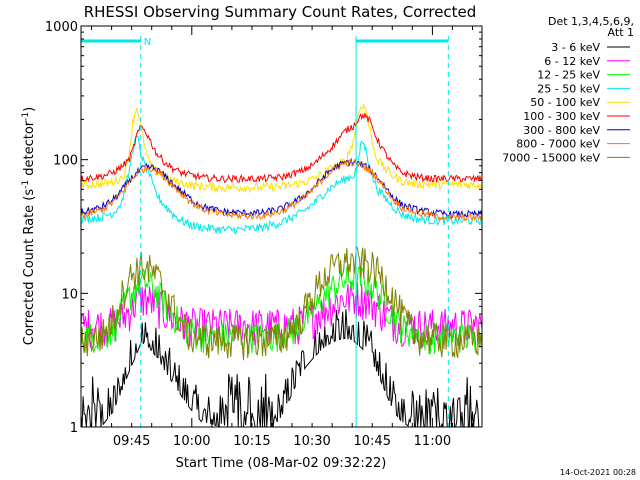 The height and width of the screenshot is (480, 640). Describe the element at coordinates (65, 161) in the screenshot. I see `y-tick-label: 100` at that location.